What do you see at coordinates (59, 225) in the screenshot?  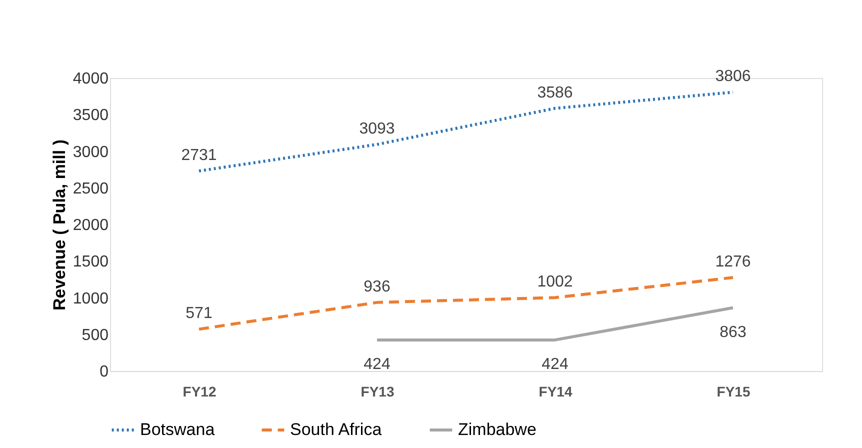 I see `y-axis-title: Revenue ( Pula, mill )` at bounding box center [59, 225].